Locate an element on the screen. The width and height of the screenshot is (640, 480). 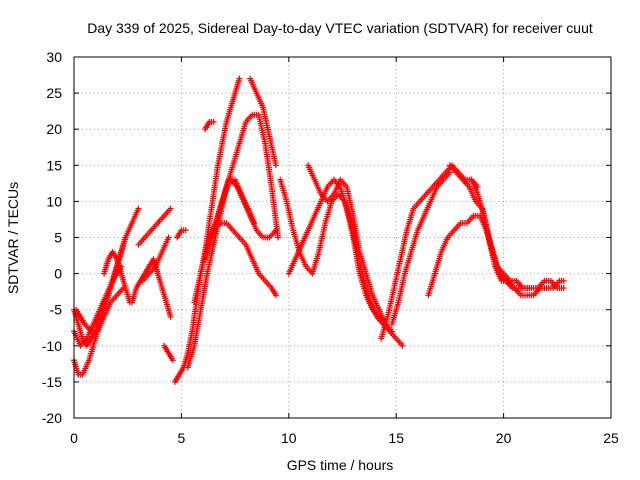
series-s18 is located at coordinates (347, 245).